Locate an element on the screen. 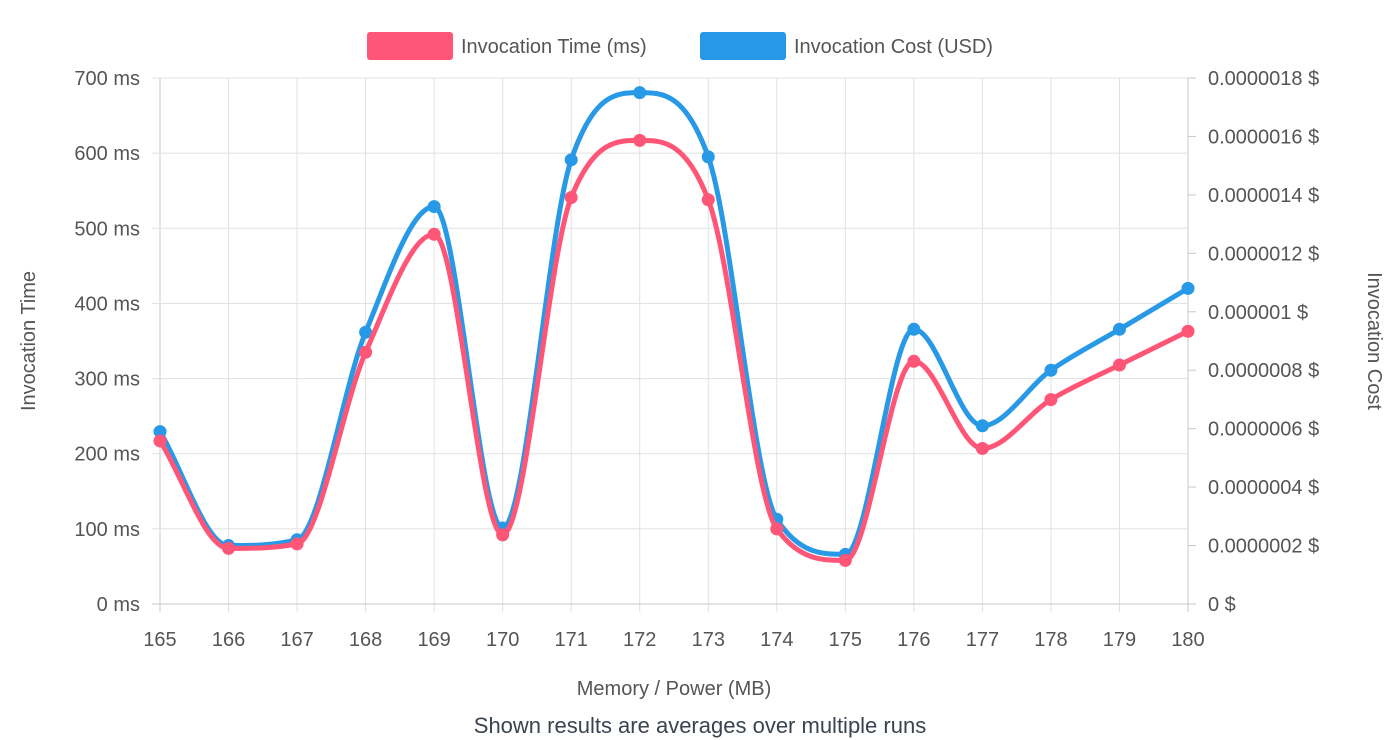 The height and width of the screenshot is (740, 1392). y-left-tick-label: 600 ms is located at coordinates (107, 154).